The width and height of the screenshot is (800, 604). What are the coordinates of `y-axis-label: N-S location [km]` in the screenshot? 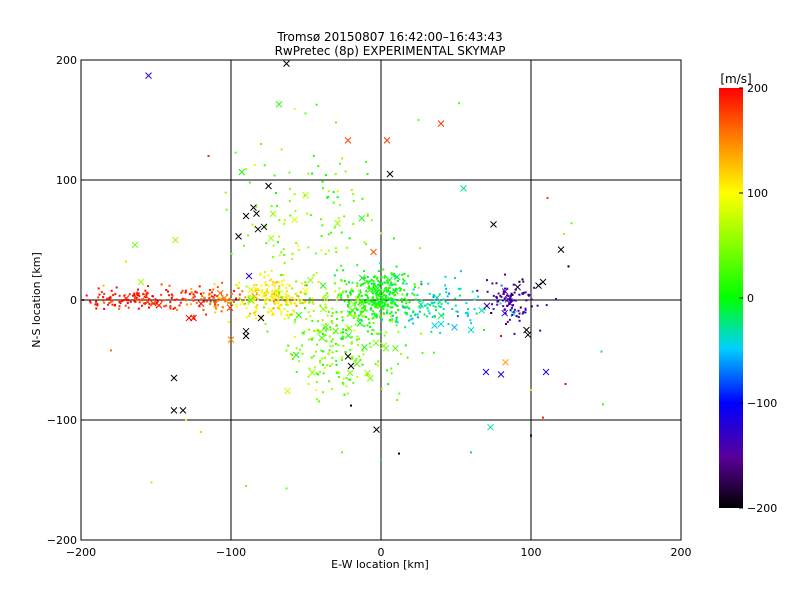 It's located at (36, 300).